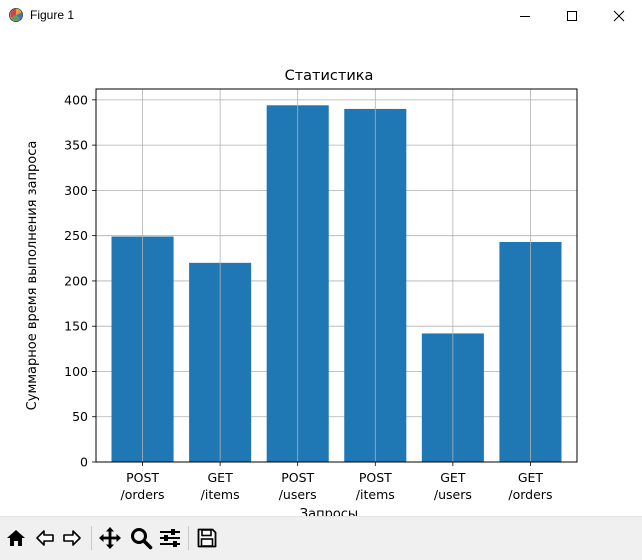 The width and height of the screenshot is (642, 560). Describe the element at coordinates (76, 99) in the screenshot. I see `y-tick-label: 400` at that location.